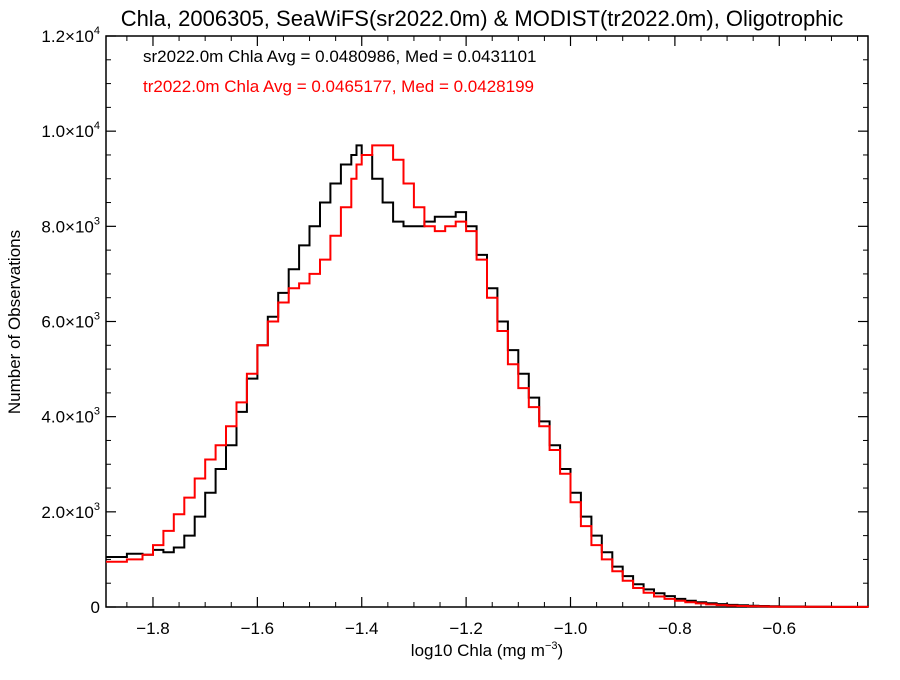  What do you see at coordinates (561, 650) in the screenshot?
I see `x-axis-label-suffix: )` at bounding box center [561, 650].